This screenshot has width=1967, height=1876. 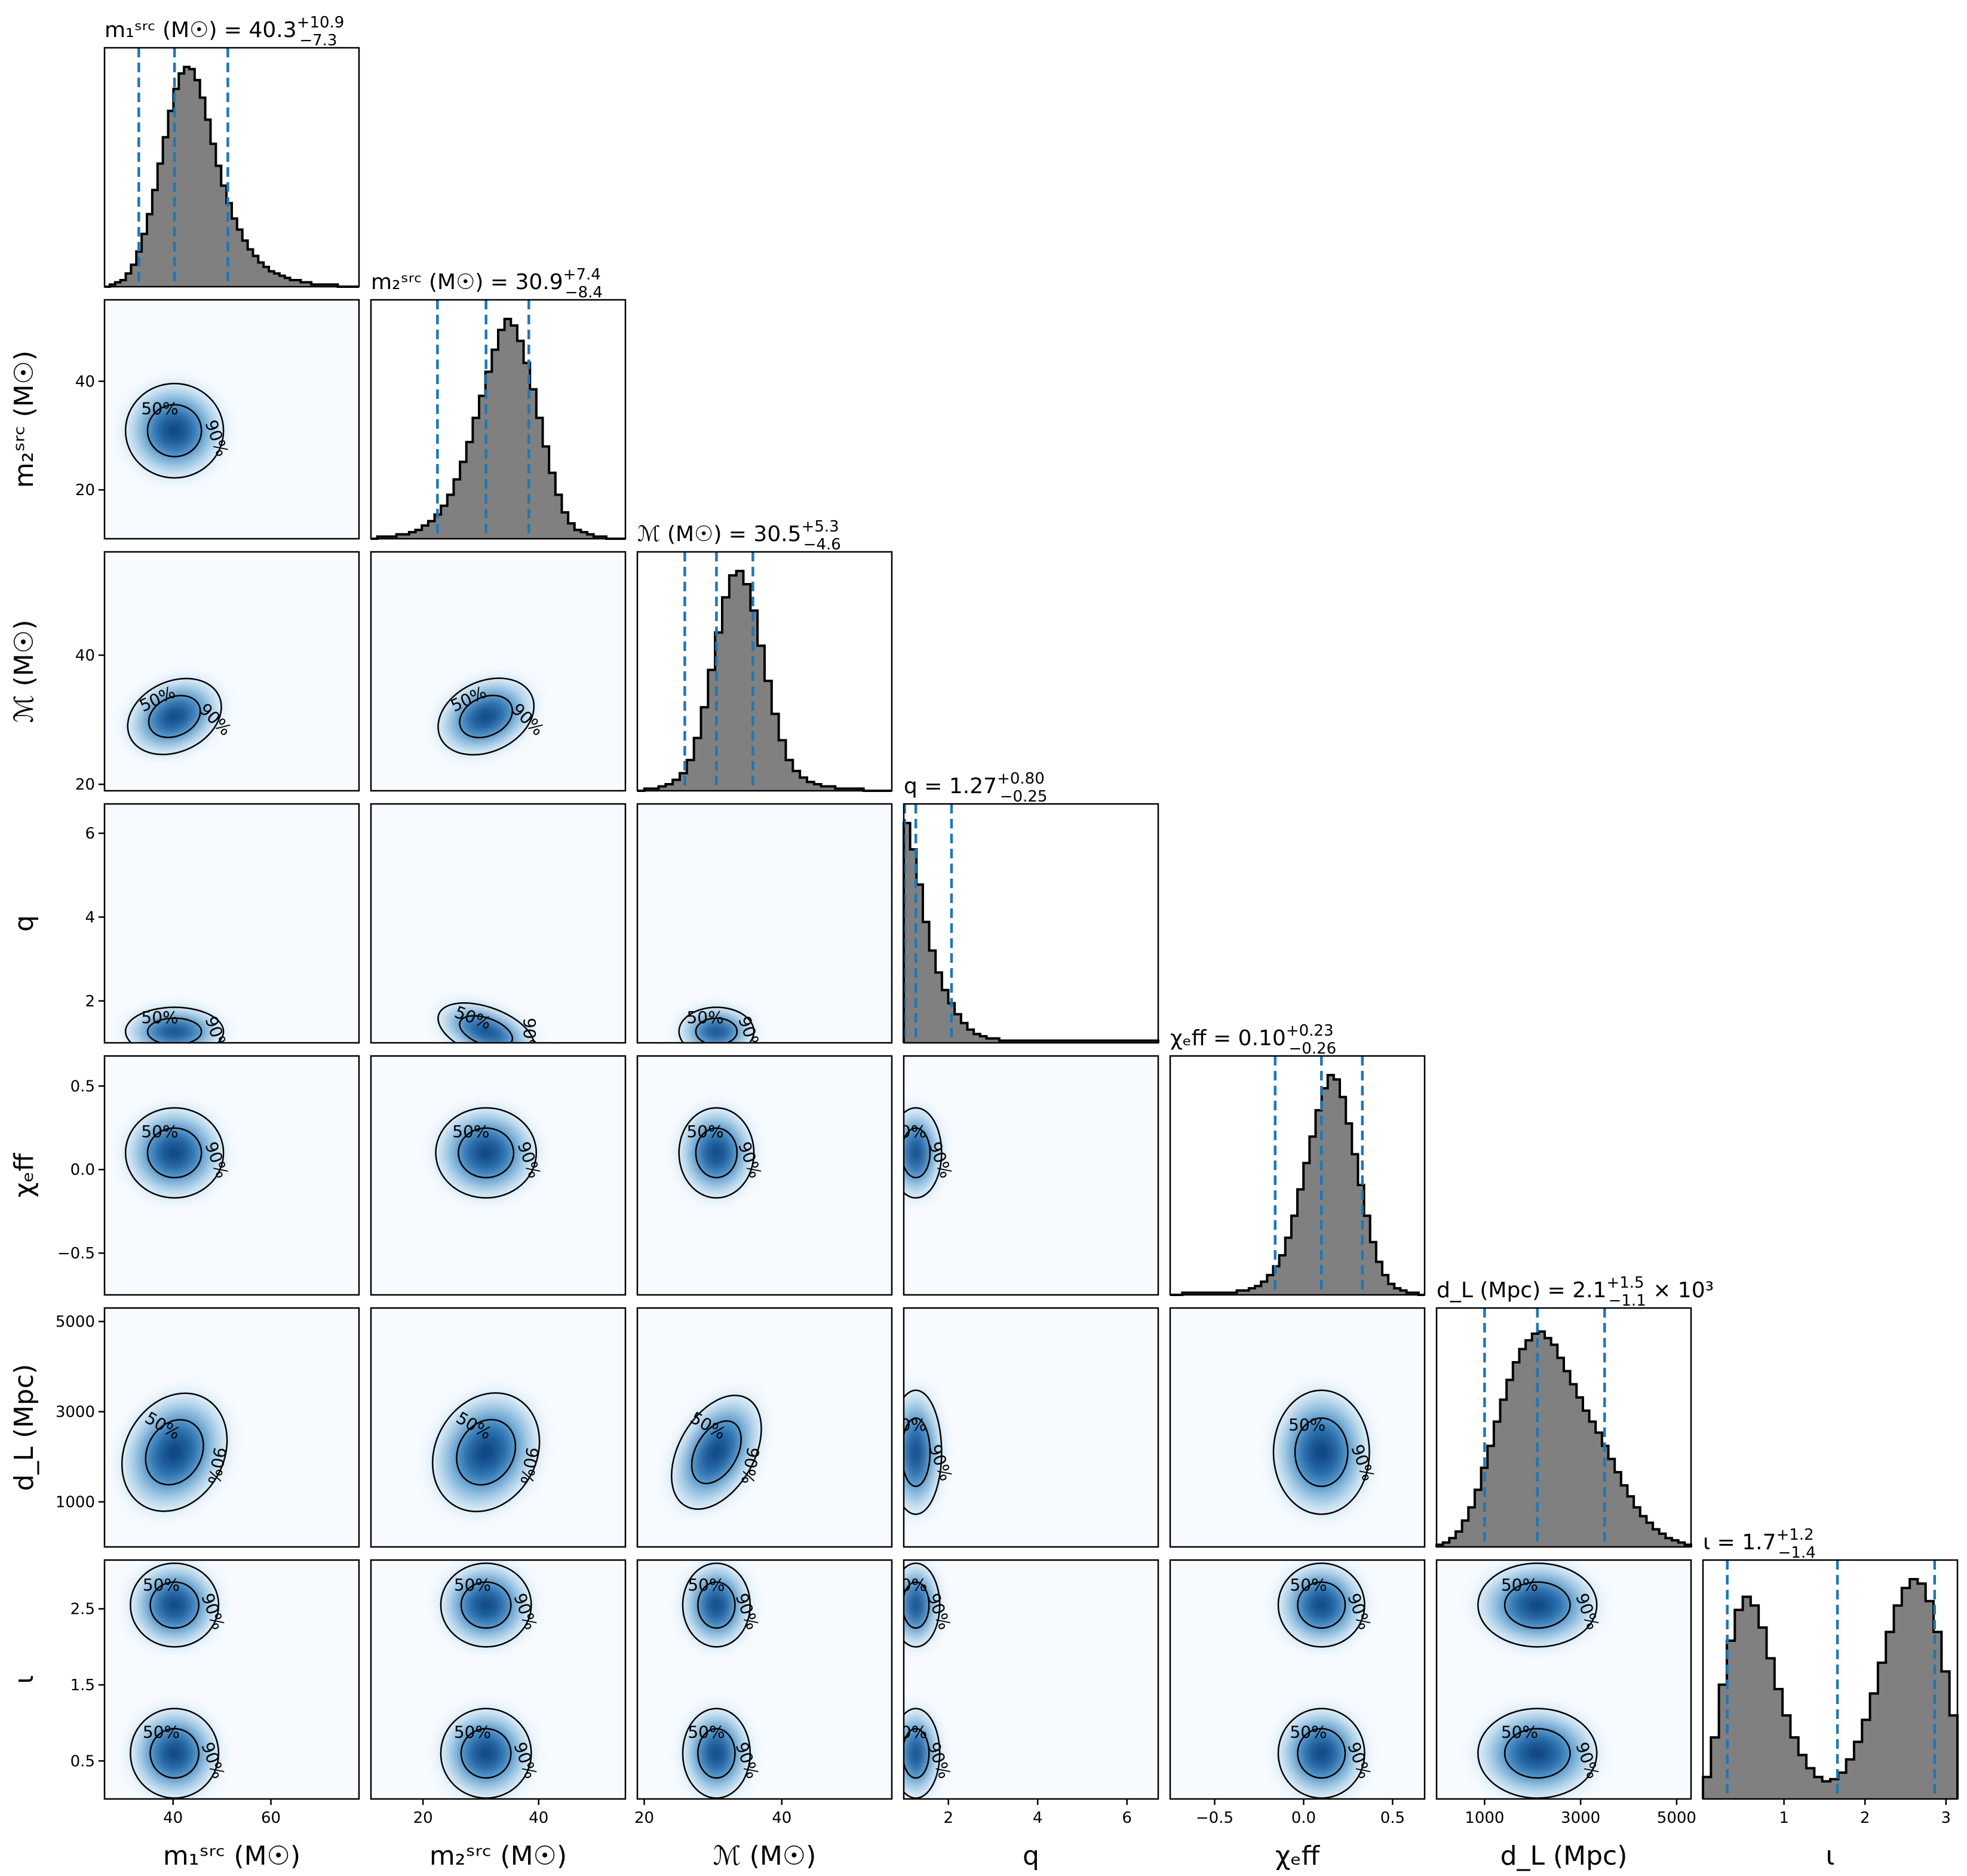 What do you see at coordinates (1589, 1290) in the screenshot?
I see `title-dl-median: 2.1` at bounding box center [1589, 1290].